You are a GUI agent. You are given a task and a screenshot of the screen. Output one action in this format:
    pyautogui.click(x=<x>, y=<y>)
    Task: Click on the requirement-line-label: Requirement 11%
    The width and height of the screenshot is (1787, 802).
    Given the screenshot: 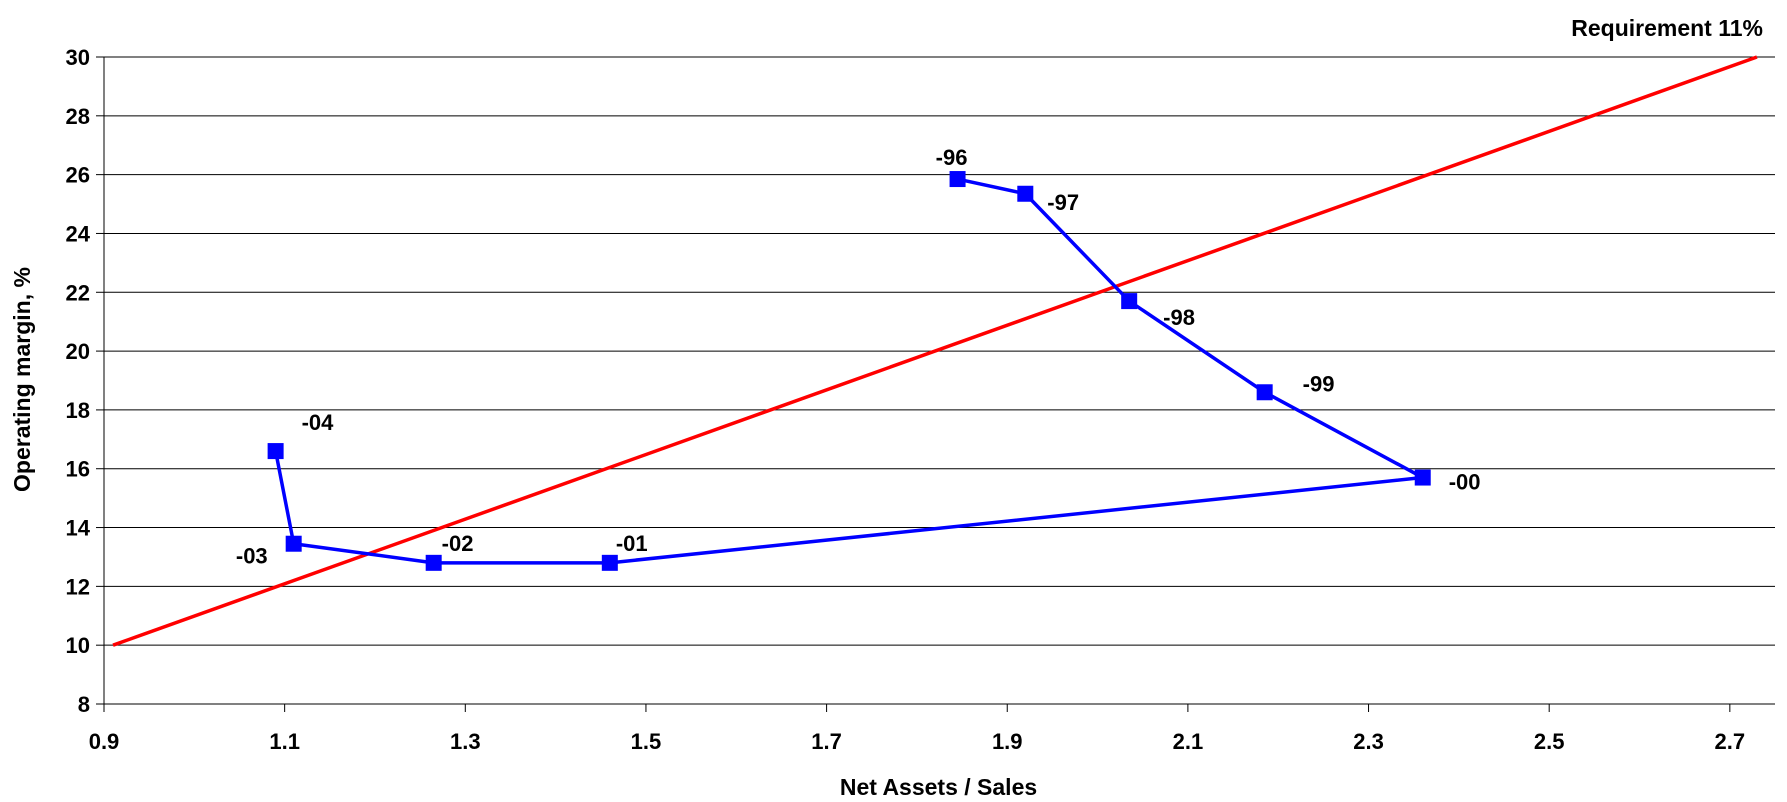 What is the action you would take?
    pyautogui.click(x=1667, y=28)
    